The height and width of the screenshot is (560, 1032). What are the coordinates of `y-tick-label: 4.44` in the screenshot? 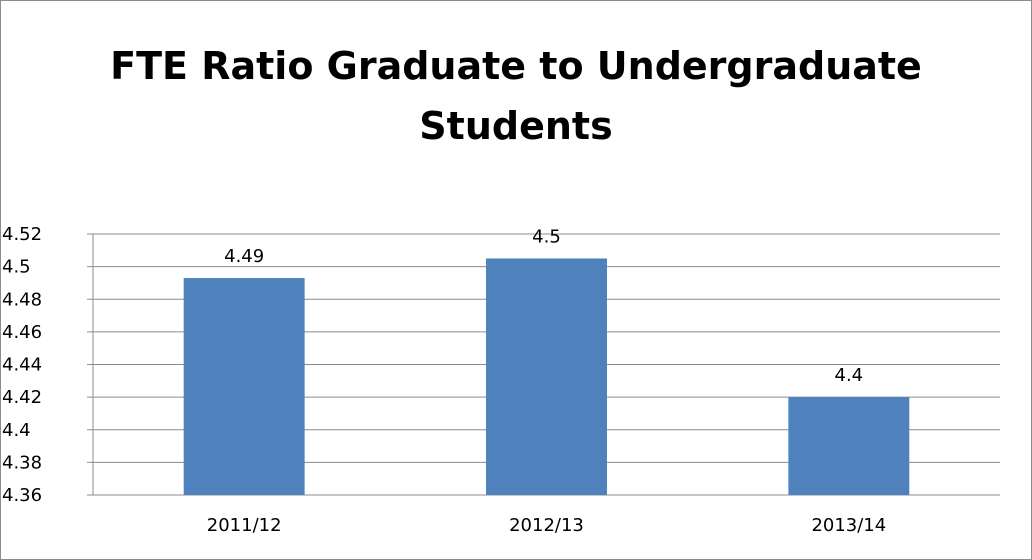 It's located at (22, 365).